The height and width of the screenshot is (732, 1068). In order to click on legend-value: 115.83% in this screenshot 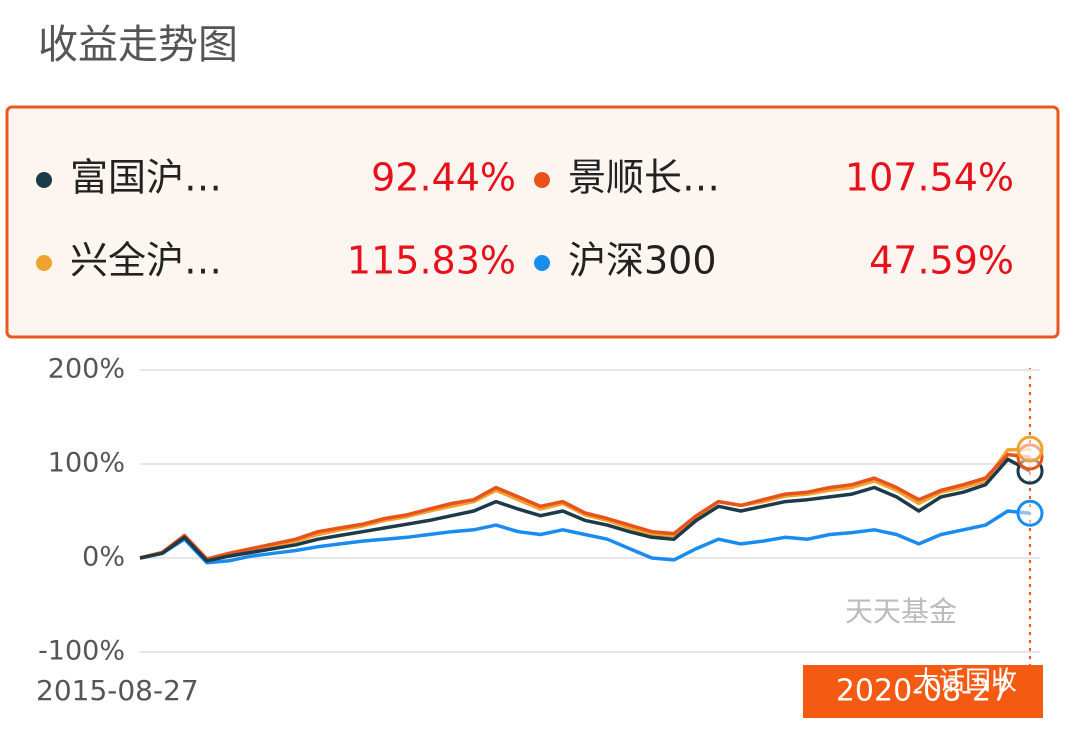, I will do `click(431, 261)`.